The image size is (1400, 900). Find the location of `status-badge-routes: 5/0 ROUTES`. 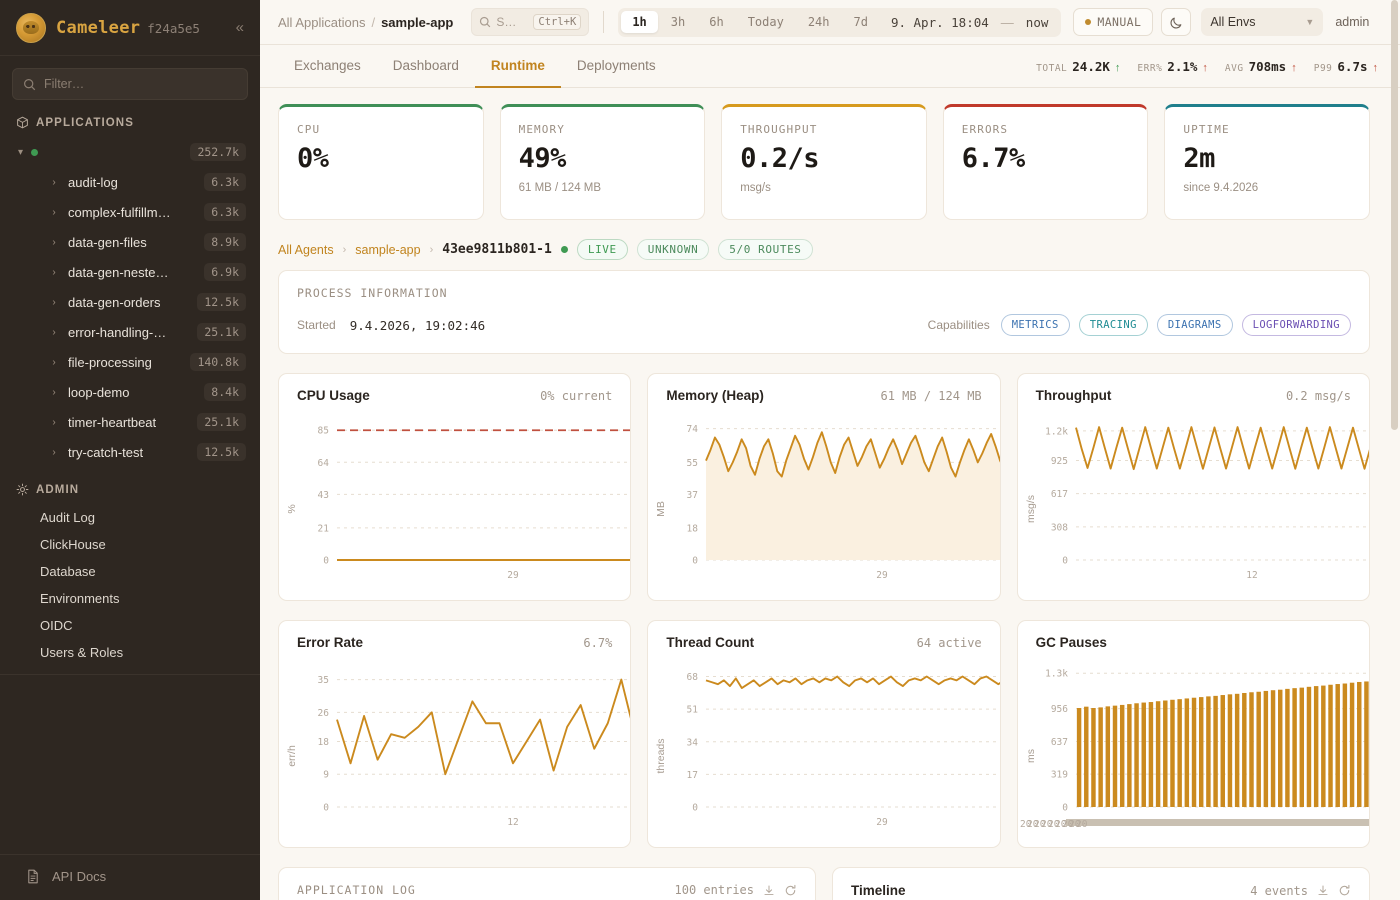

status-badge-routes: 5/0 ROUTES is located at coordinates (765, 249).